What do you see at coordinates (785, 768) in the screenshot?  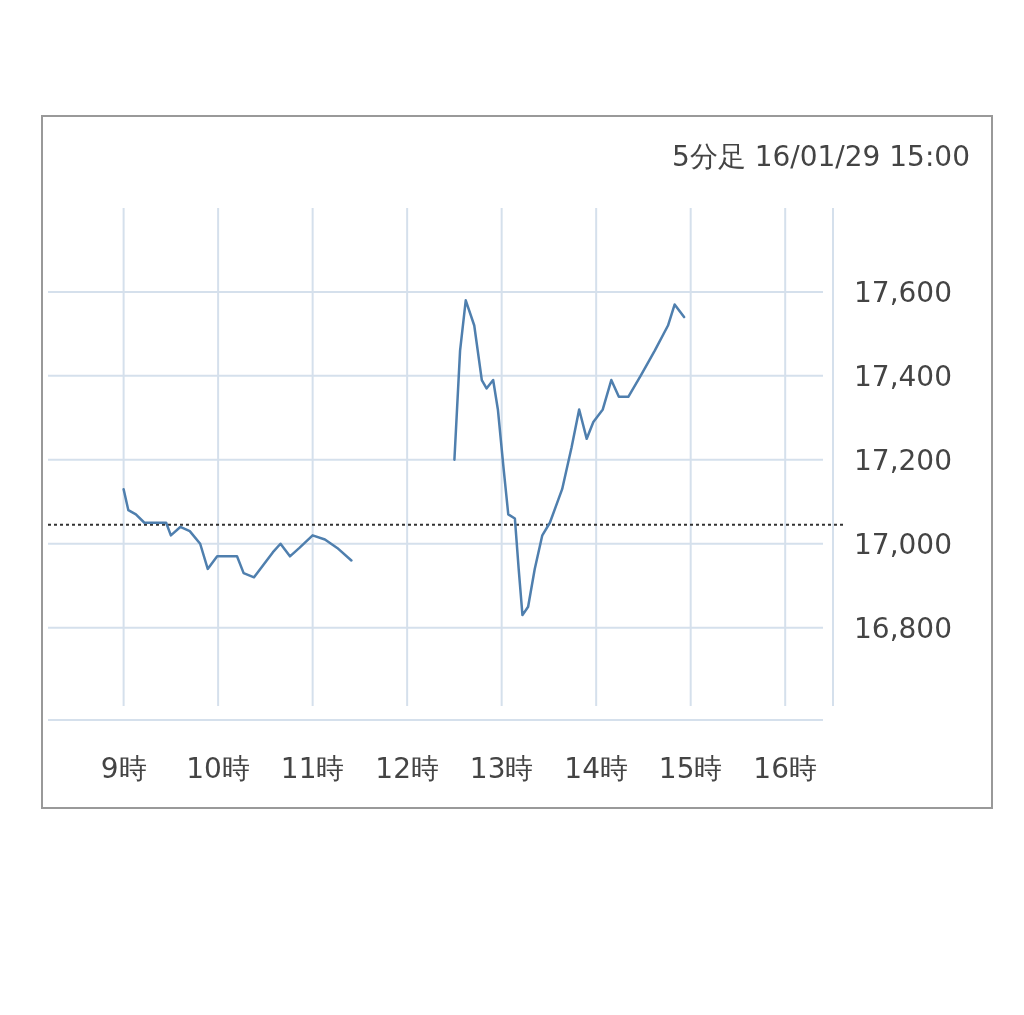 I see `x-tick-label: 16時` at bounding box center [785, 768].